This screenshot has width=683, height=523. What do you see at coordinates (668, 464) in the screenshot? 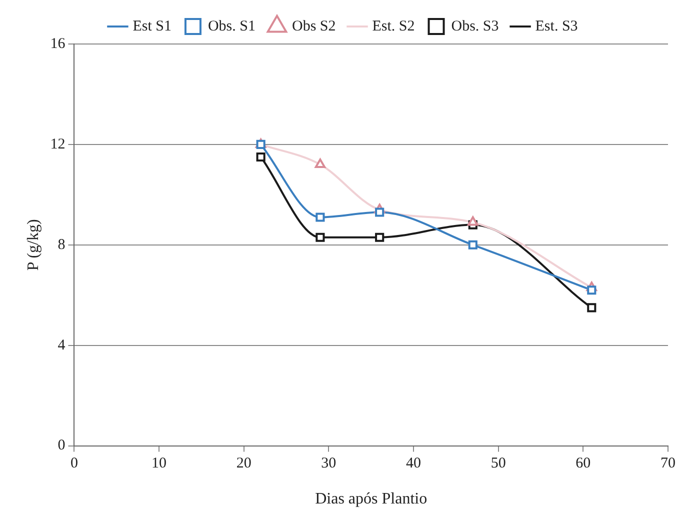
I see `x-tick-label: 70` at bounding box center [668, 464].